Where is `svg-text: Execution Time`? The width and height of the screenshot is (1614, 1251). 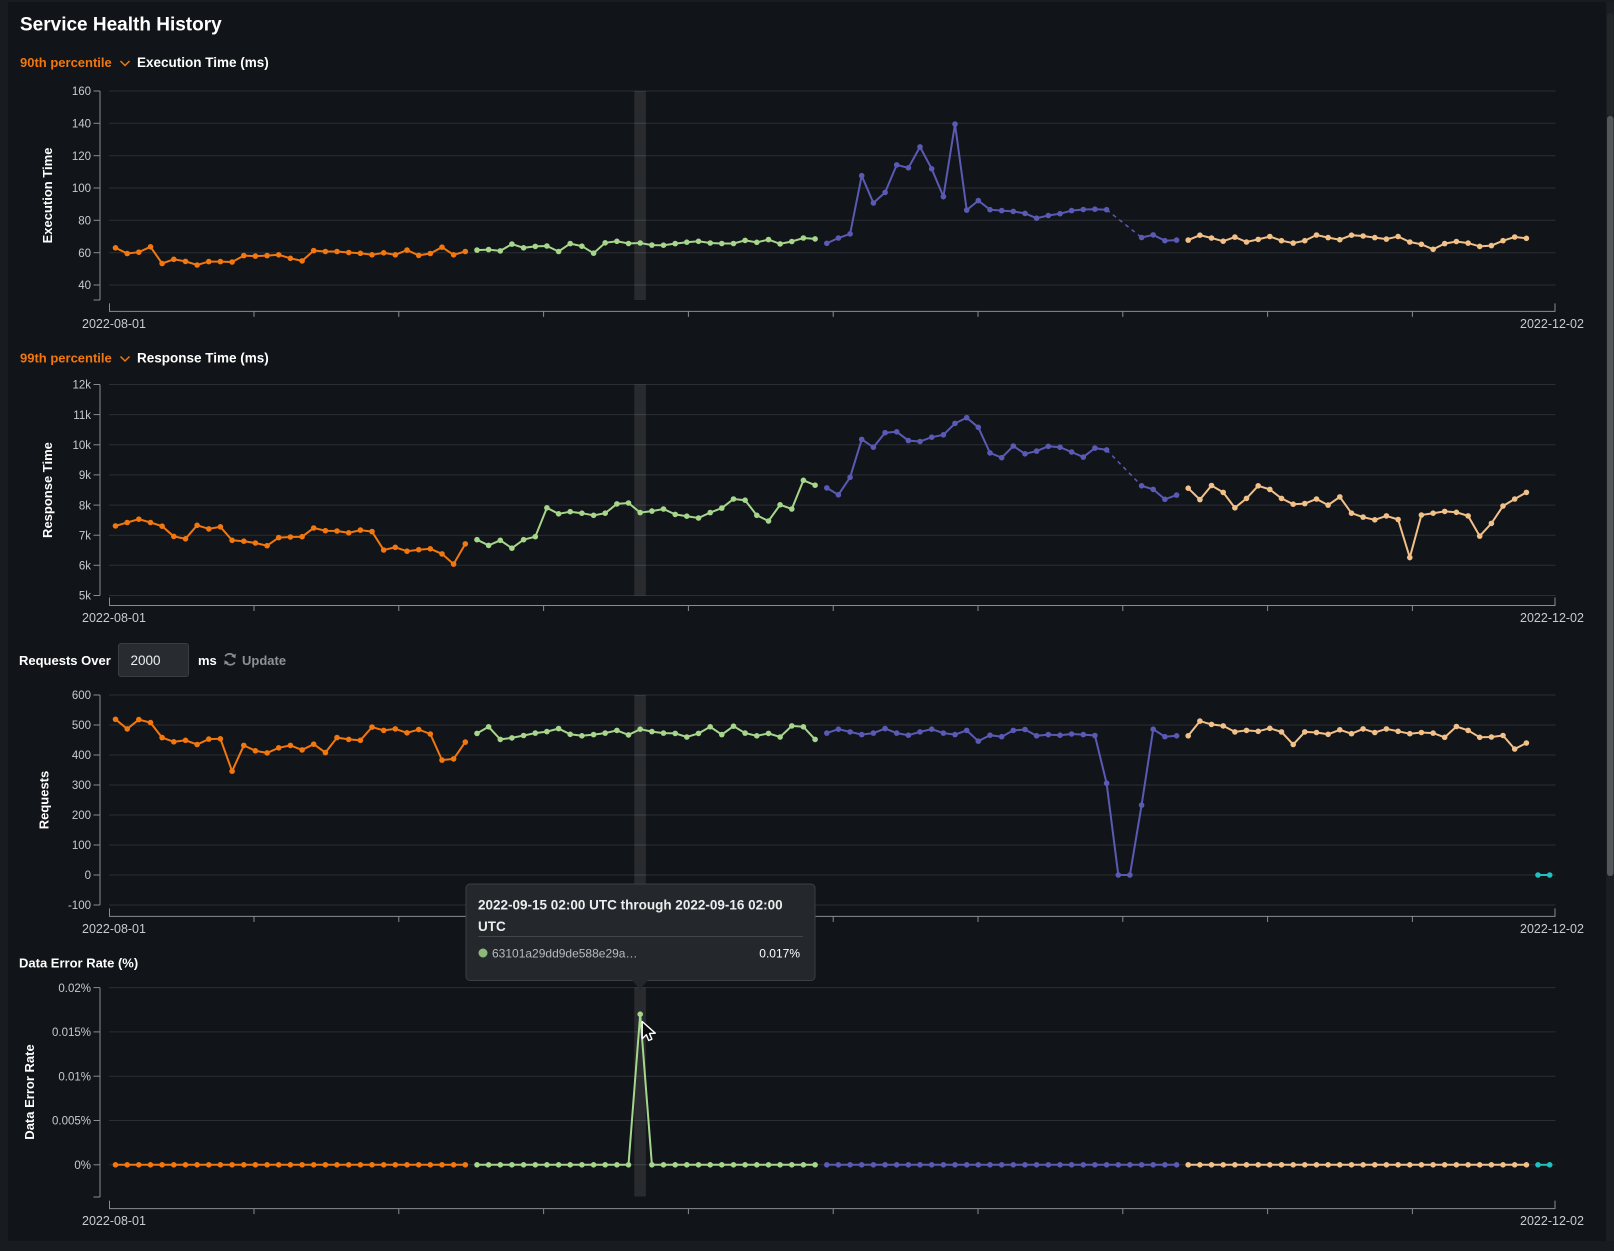 svg-text: Execution Time is located at coordinates (47, 196).